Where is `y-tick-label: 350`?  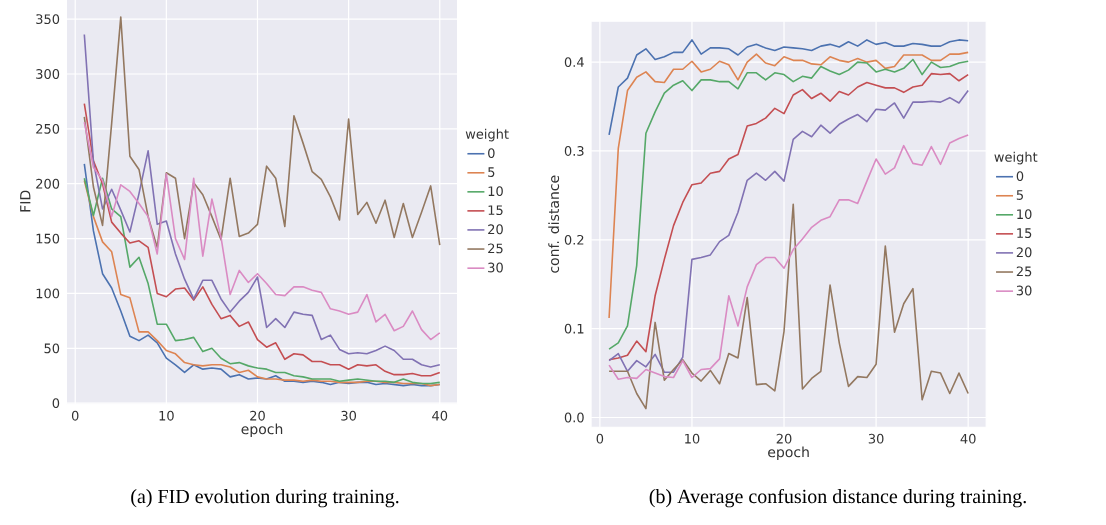 y-tick-label: 350 is located at coordinates (48, 19).